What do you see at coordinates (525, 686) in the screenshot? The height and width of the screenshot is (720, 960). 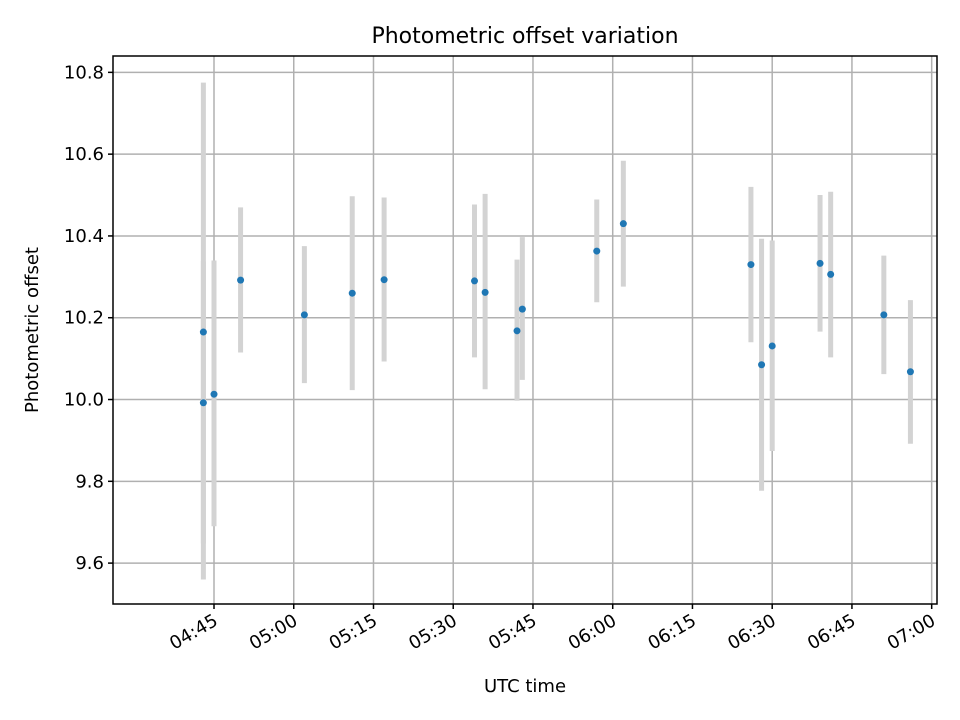 I see `x-axis-label: UTC time` at bounding box center [525, 686].